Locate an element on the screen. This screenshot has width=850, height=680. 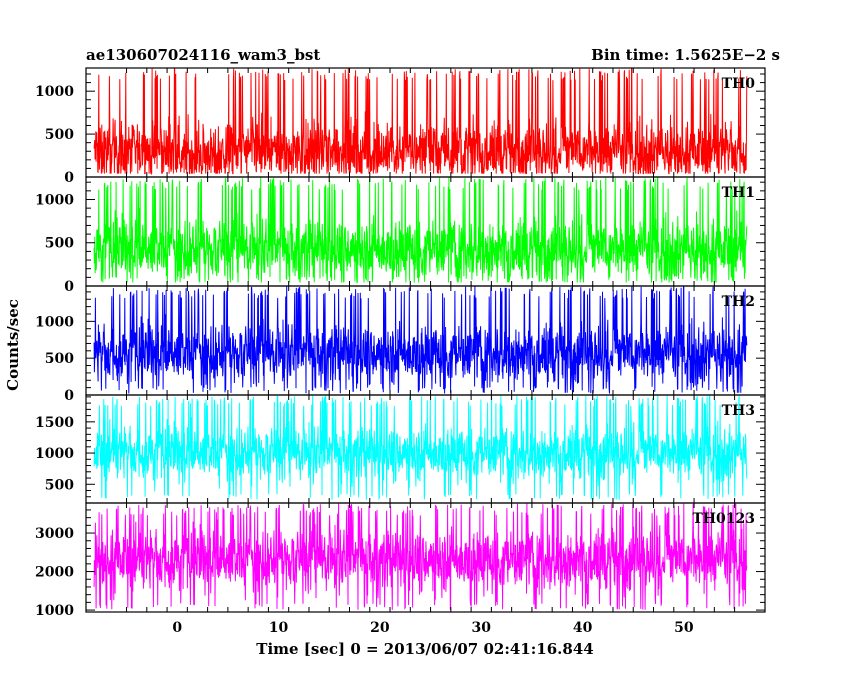
x-tick-label: 40 is located at coordinates (583, 628).